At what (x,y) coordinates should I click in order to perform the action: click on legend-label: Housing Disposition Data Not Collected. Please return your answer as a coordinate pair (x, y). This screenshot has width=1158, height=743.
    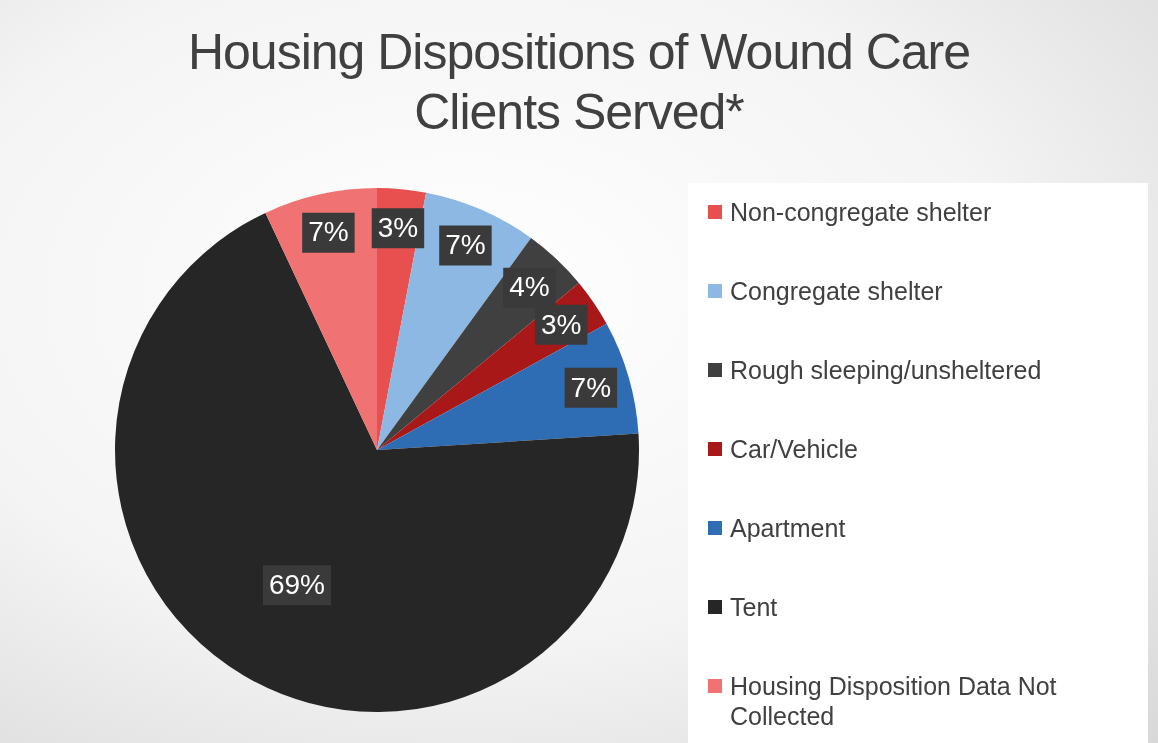
    Looking at the image, I should click on (894, 701).